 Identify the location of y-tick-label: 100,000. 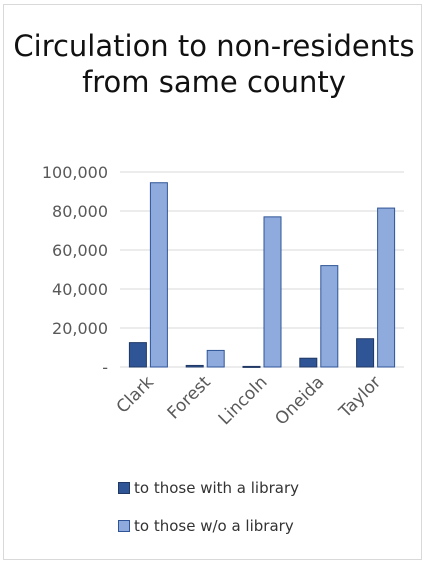
(75, 172).